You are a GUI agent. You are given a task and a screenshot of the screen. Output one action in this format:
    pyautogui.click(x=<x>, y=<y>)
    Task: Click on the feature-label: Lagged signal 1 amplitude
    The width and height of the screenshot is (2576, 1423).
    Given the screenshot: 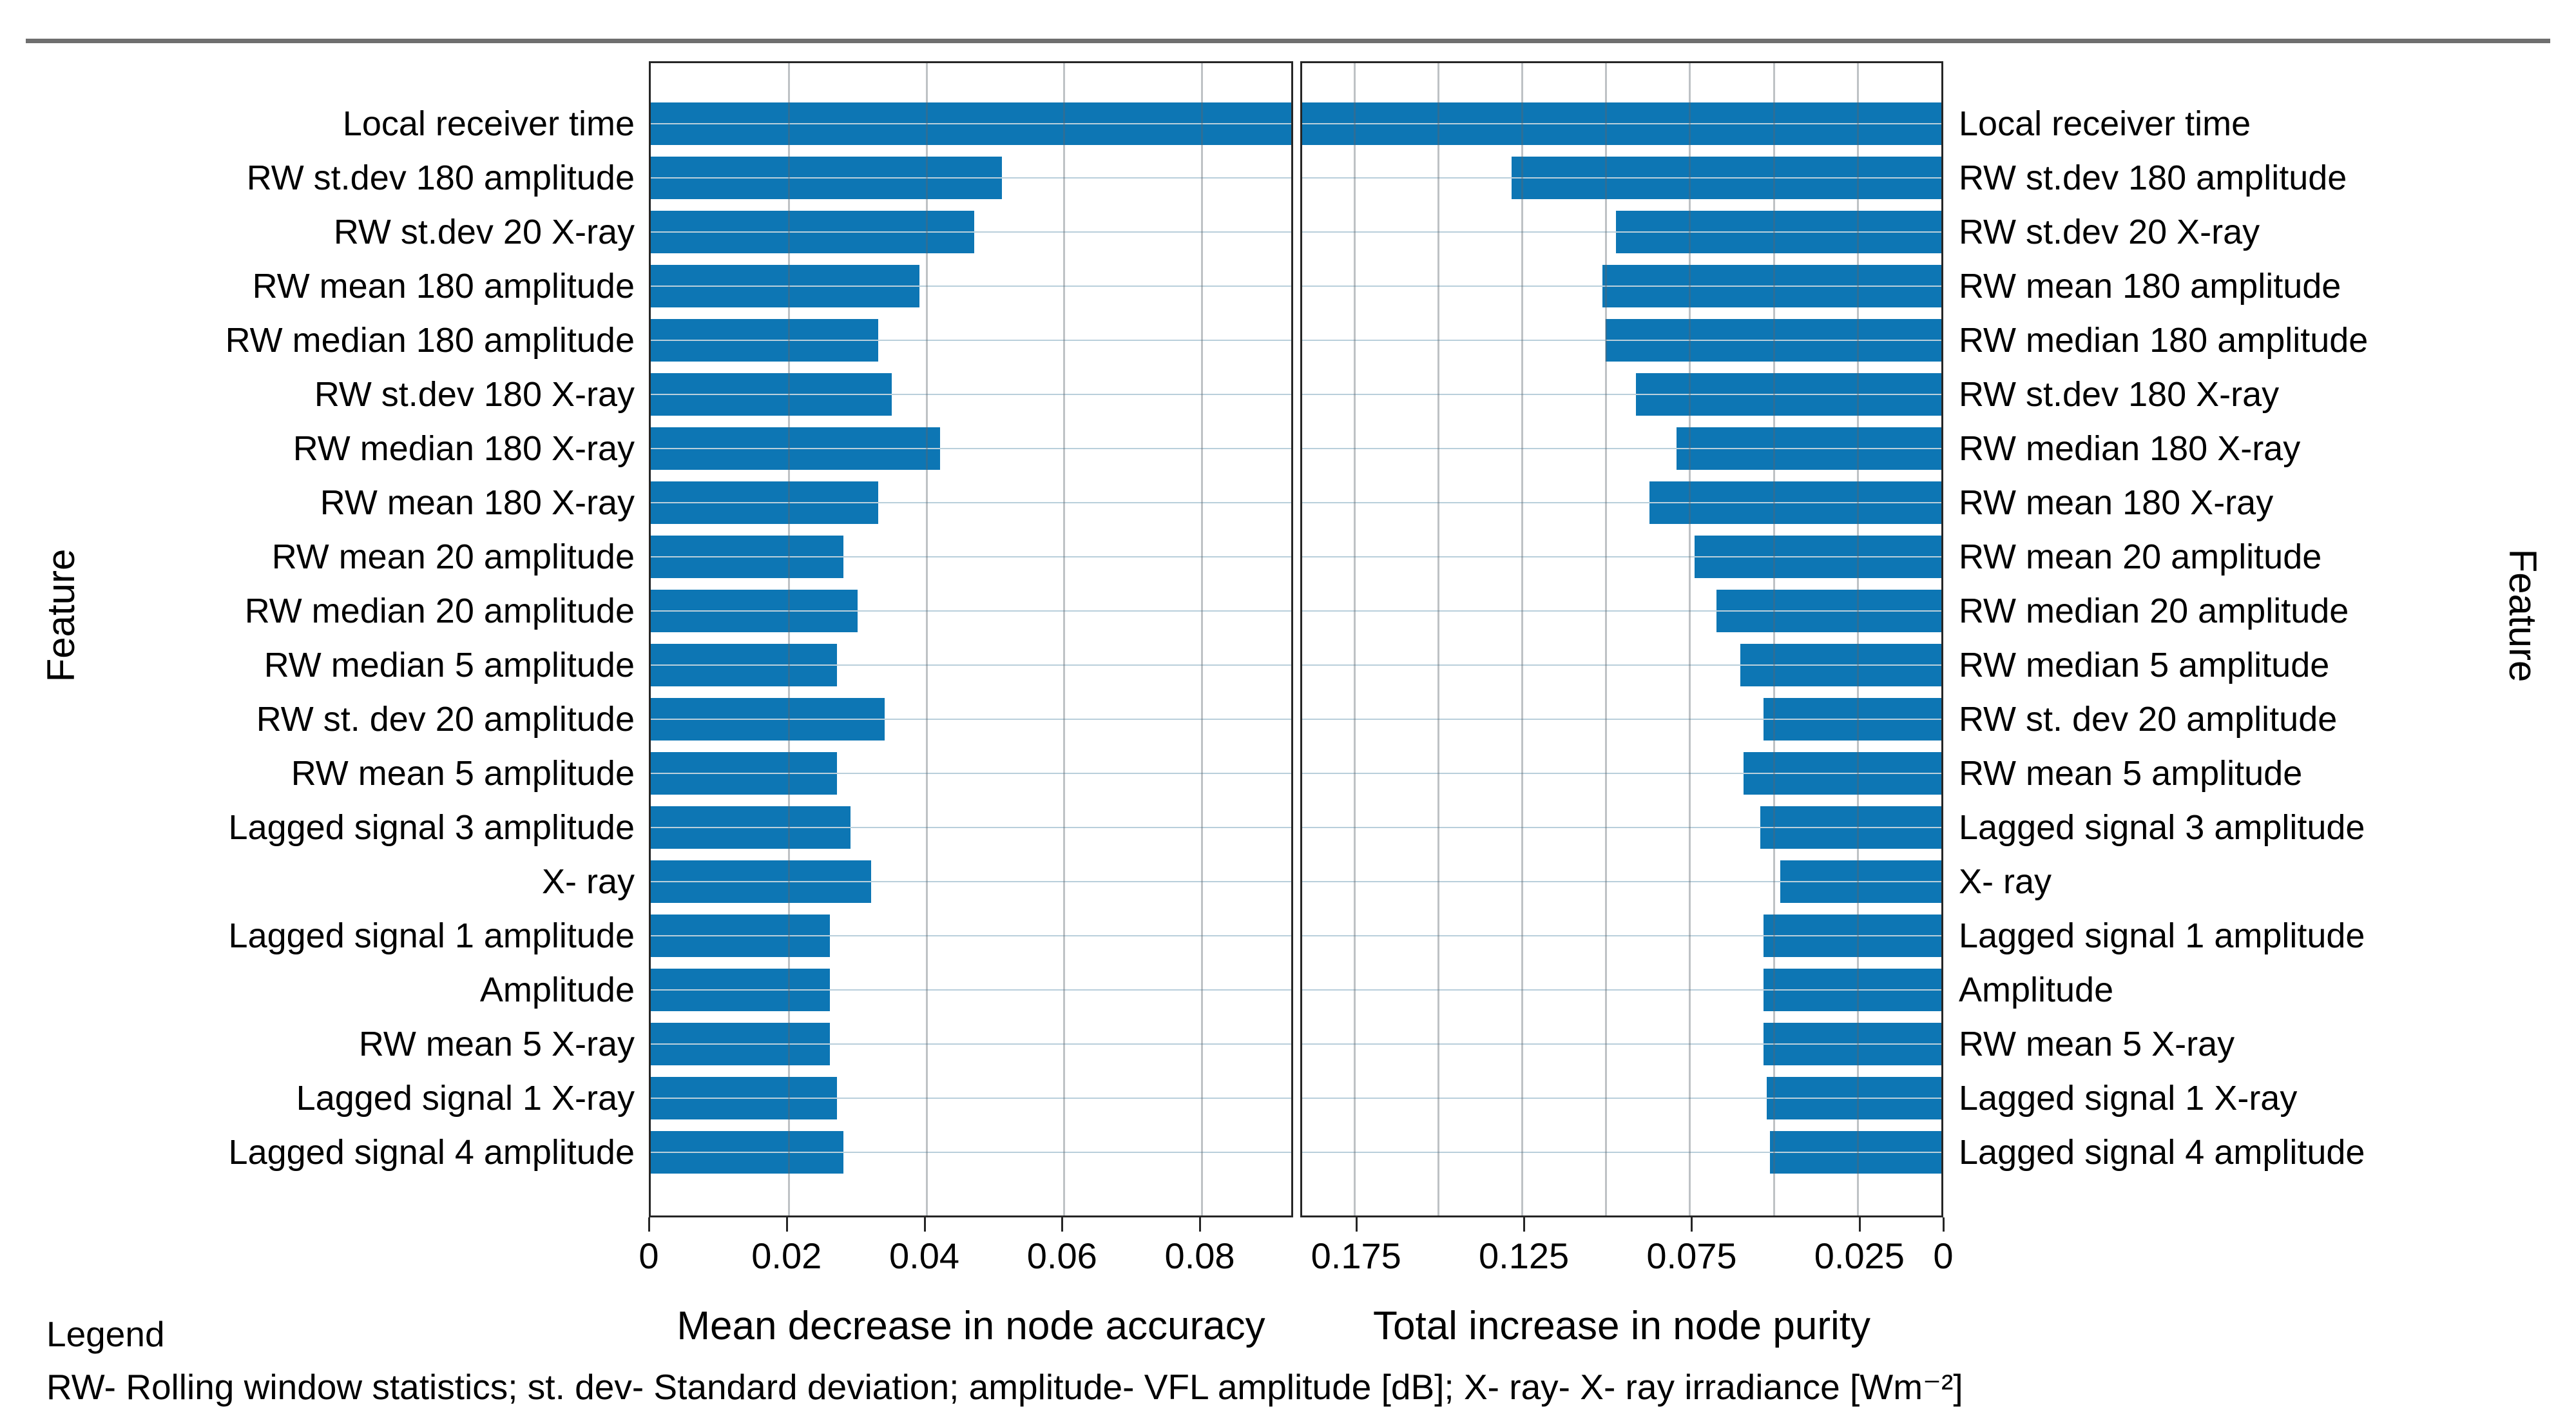 What is the action you would take?
    pyautogui.click(x=2162, y=936)
    